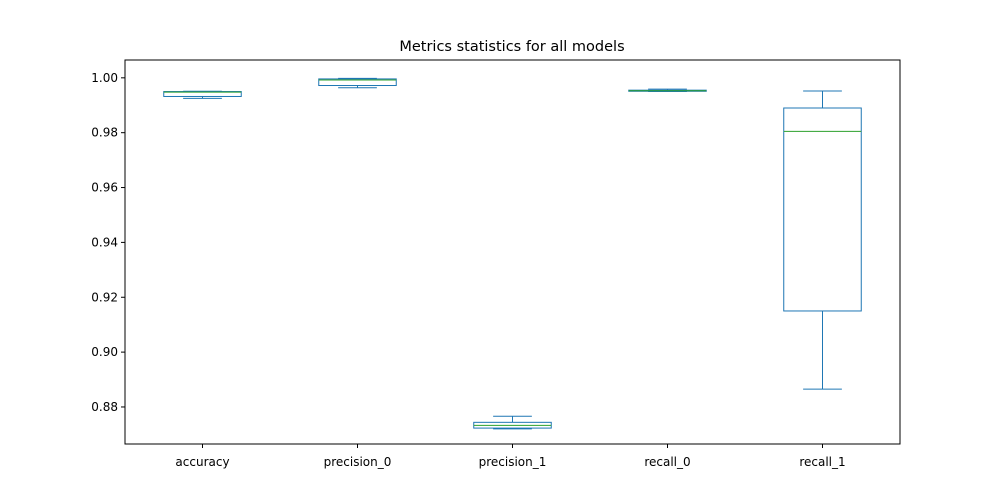 The image size is (1000, 500). What do you see at coordinates (104, 133) in the screenshot?
I see `y-tick-label: 0.98` at bounding box center [104, 133].